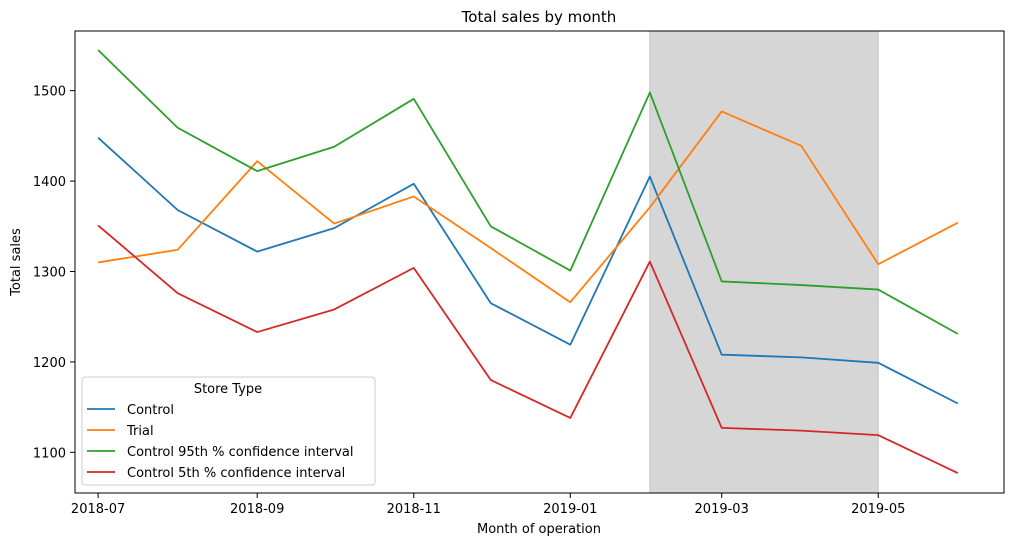 The width and height of the screenshot is (1014, 549). What do you see at coordinates (150, 410) in the screenshot?
I see `legend-label-0: Control` at bounding box center [150, 410].